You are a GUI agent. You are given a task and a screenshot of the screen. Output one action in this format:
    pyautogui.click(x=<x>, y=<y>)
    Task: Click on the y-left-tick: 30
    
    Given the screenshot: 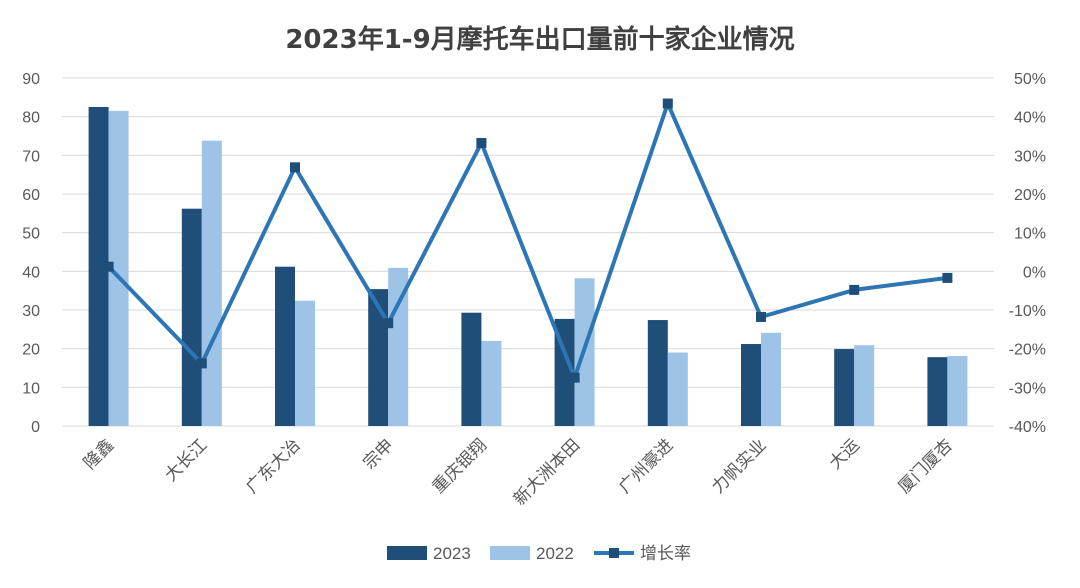 What is the action you would take?
    pyautogui.click(x=31, y=311)
    